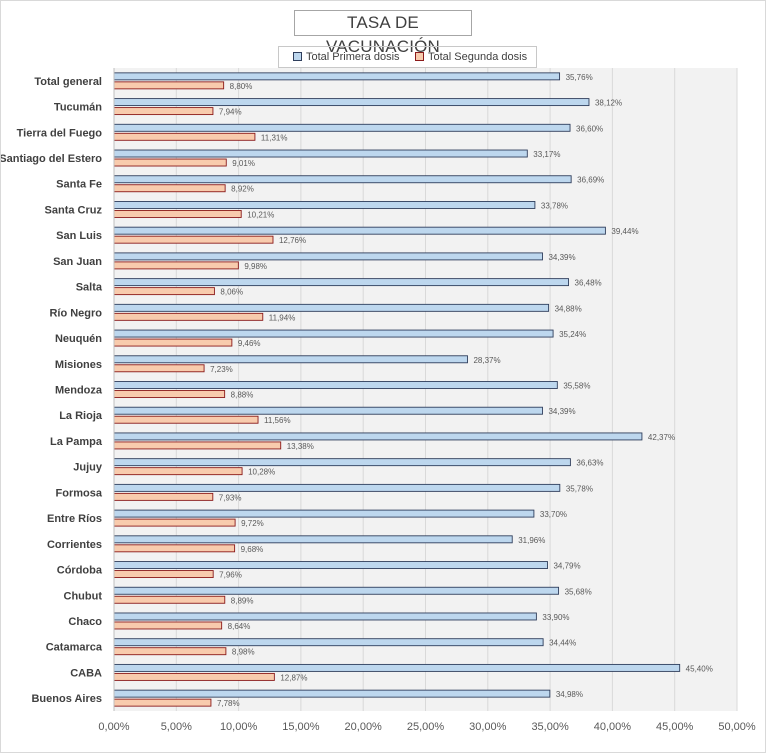 The image size is (766, 753). What do you see at coordinates (554, 205) in the screenshot?
I see `data-label-primera: 33,78%` at bounding box center [554, 205].